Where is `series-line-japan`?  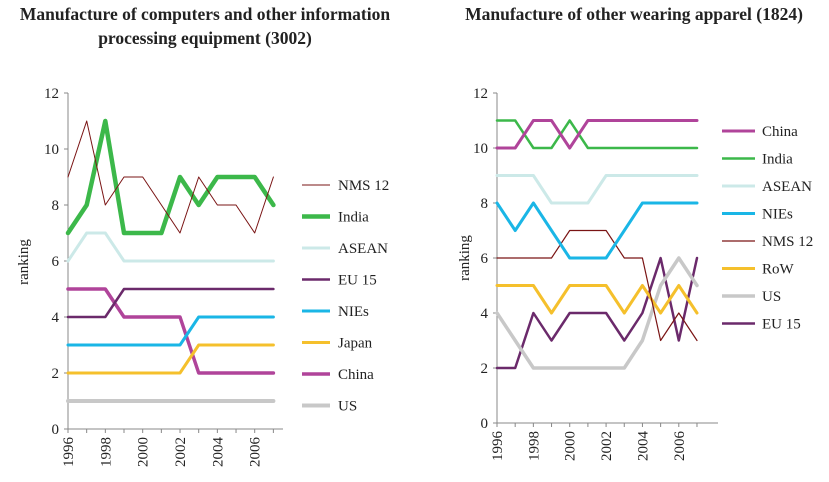
series-line-japan is located at coordinates (170, 359).